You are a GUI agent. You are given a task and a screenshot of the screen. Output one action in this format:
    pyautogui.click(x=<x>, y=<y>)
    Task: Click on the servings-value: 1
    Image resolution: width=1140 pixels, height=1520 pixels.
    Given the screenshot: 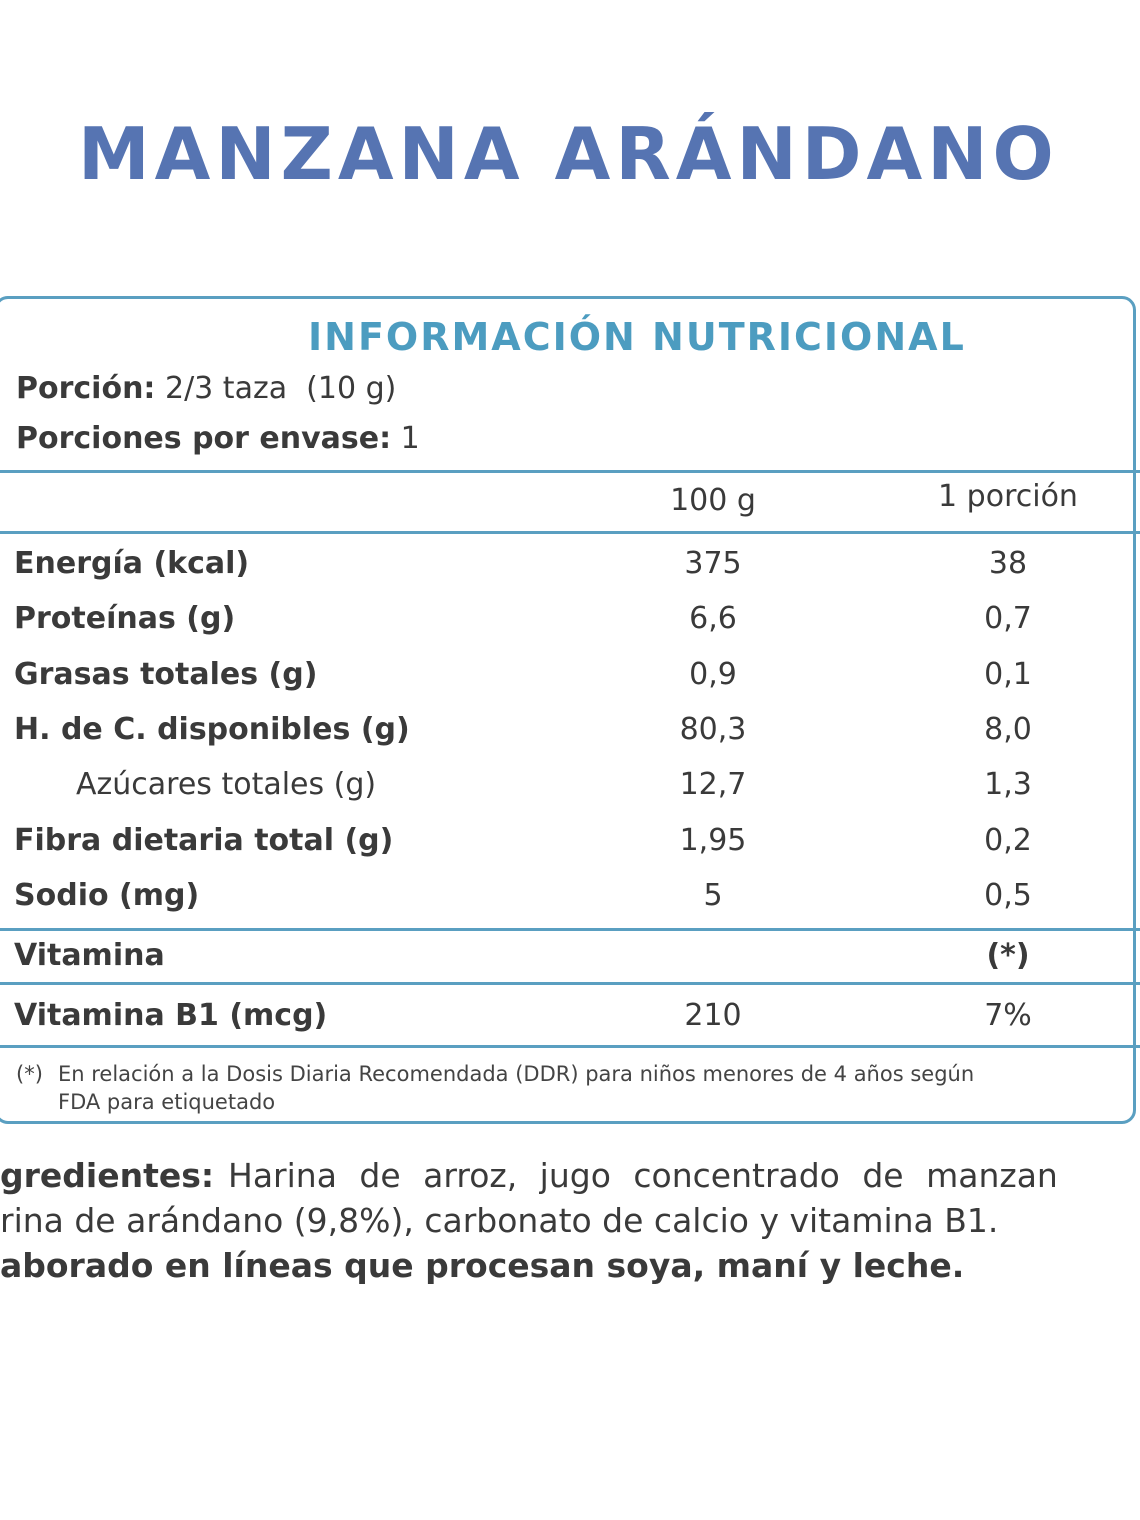 What is the action you would take?
    pyautogui.click(x=410, y=438)
    